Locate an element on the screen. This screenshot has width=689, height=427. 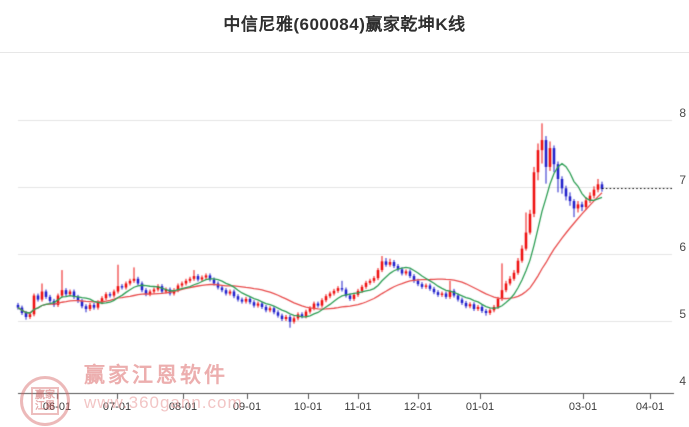
x-tick-label: 08-01 is located at coordinates (183, 407).